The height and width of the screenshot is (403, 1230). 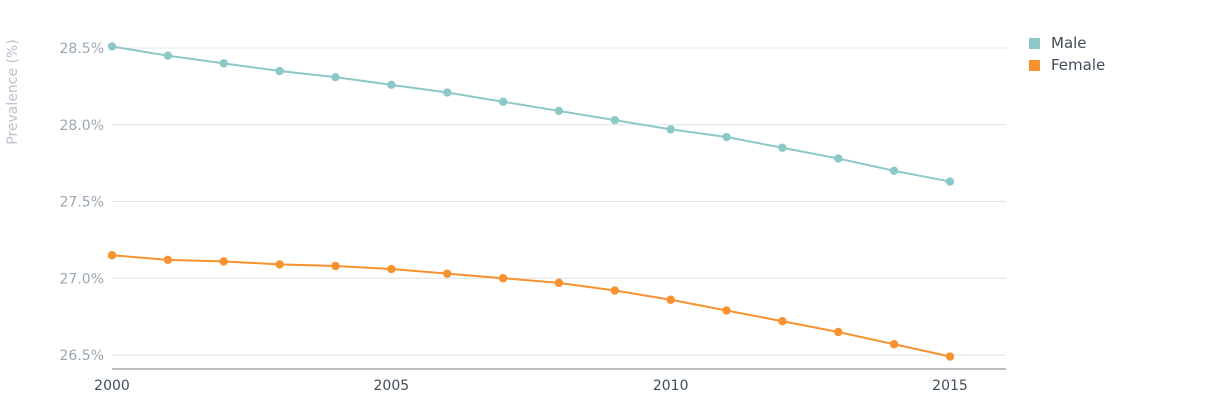 I want to click on x-tick-label: 2015, so click(x=950, y=386).